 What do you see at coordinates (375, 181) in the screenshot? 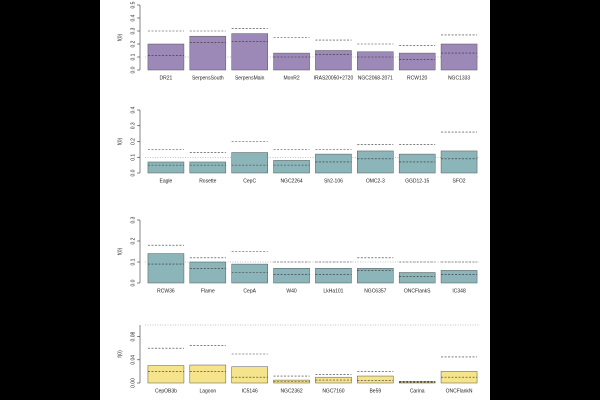
I see `x-tick-label: OMC2-3` at bounding box center [375, 181].